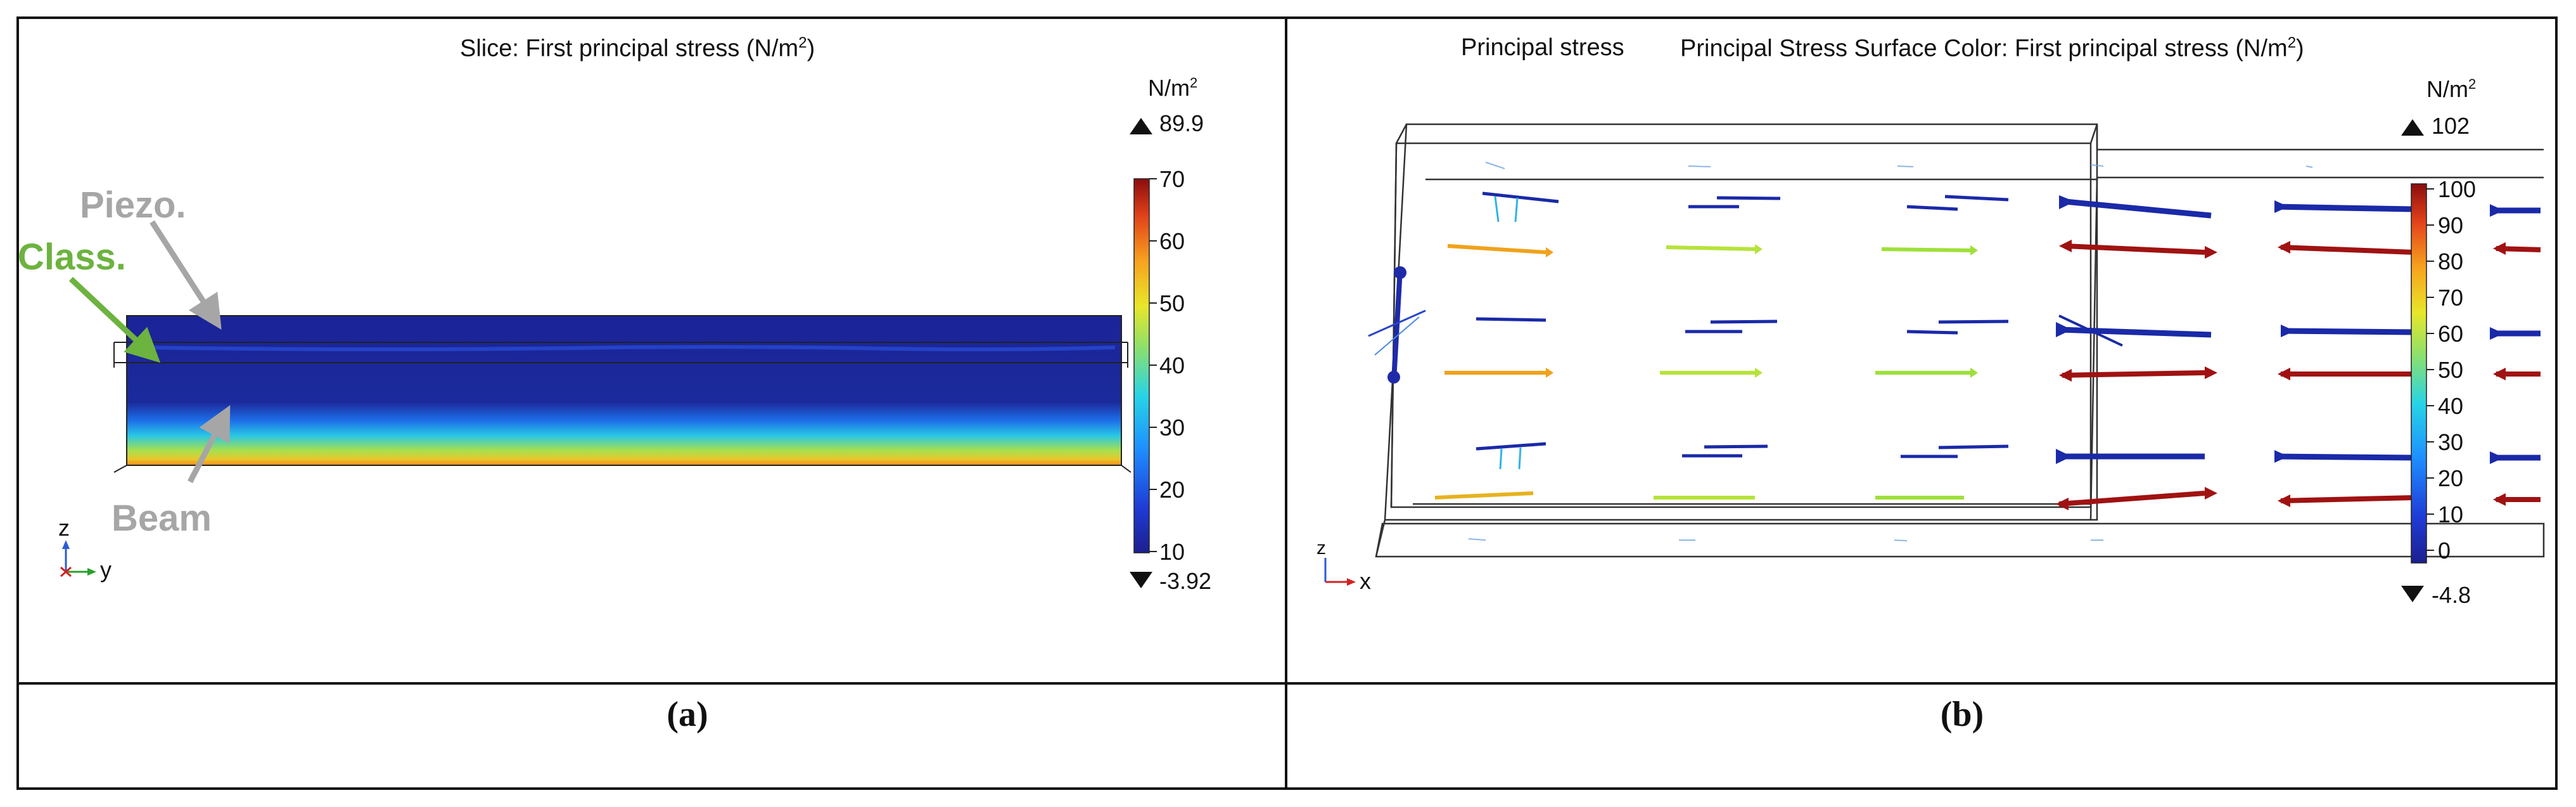 The image size is (2576, 807). What do you see at coordinates (2451, 478) in the screenshot?
I see `colorbar-b-tick: 20` at bounding box center [2451, 478].